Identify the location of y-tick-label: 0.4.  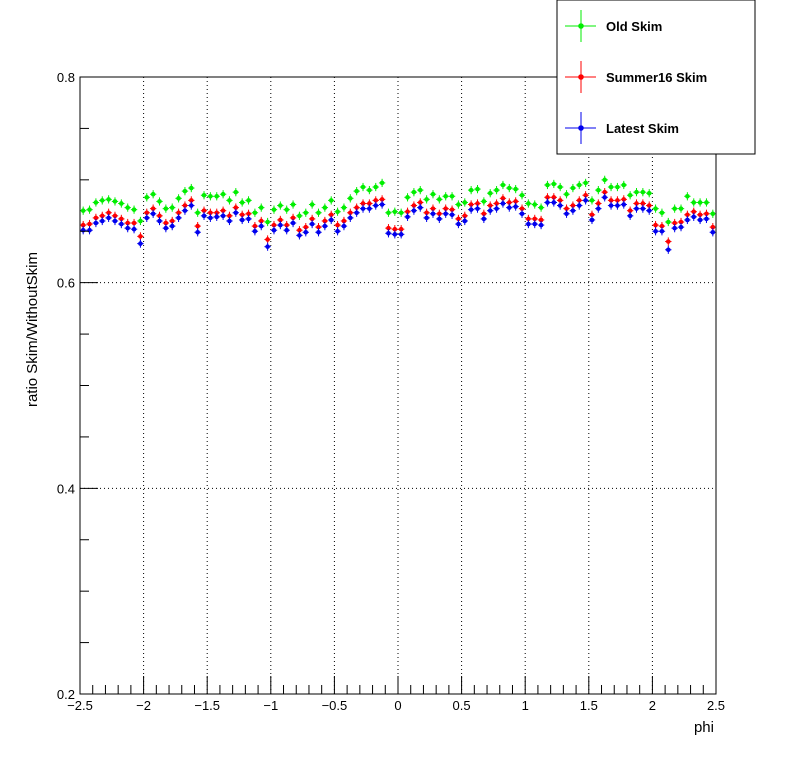
(66, 488).